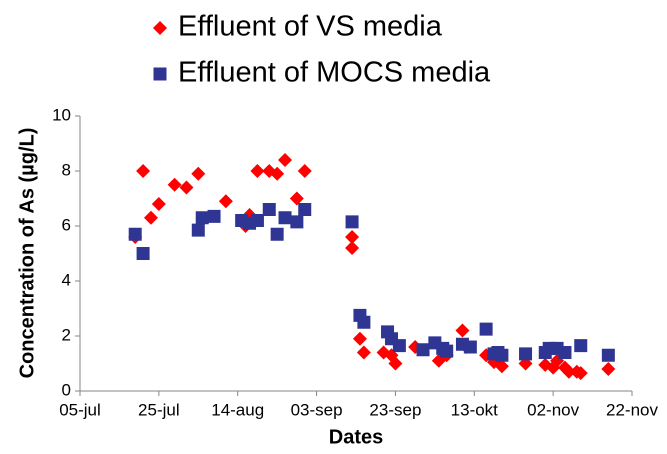  What do you see at coordinates (61, 114) in the screenshot?
I see `y-tick-label: 10` at bounding box center [61, 114].